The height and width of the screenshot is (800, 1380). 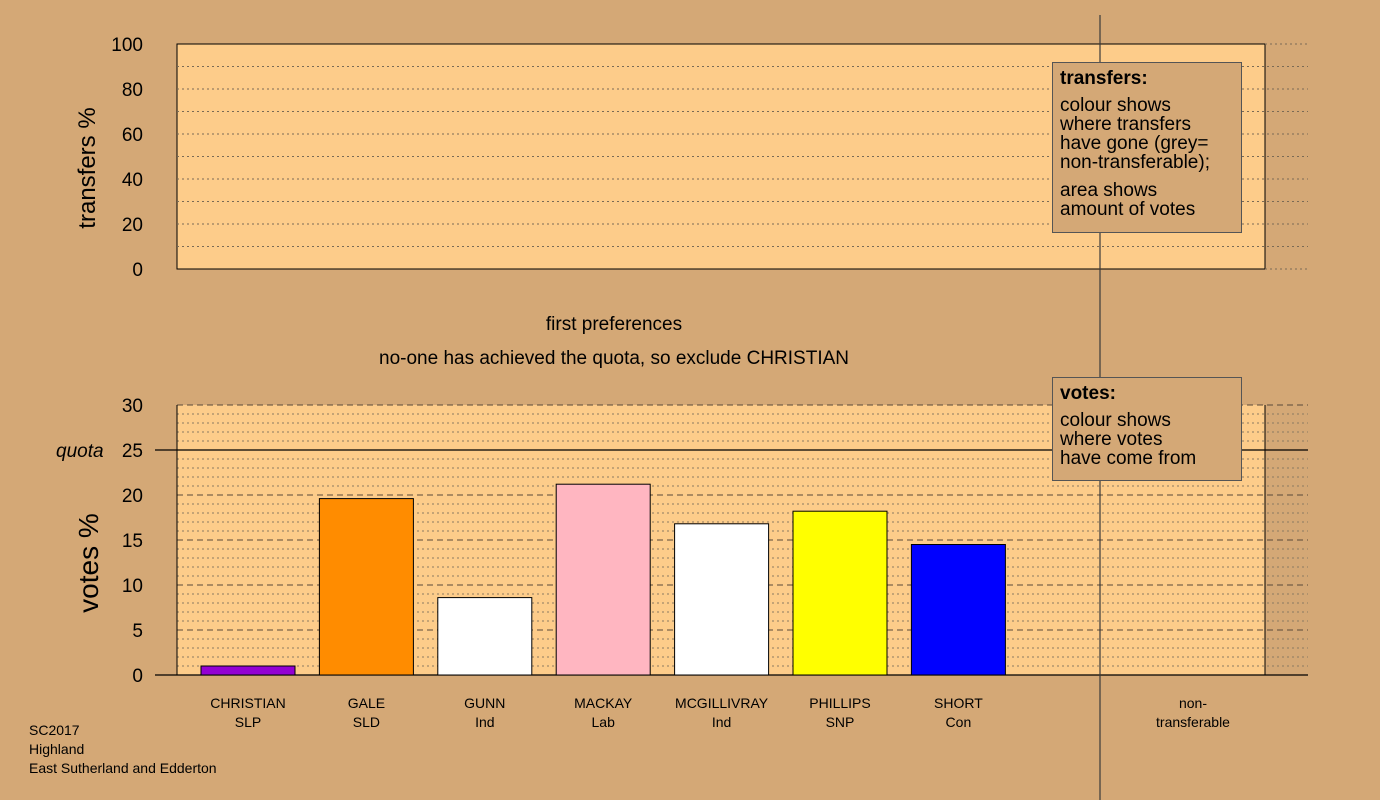 I want to click on non-transferable-label: non-, so click(x=1193, y=703).